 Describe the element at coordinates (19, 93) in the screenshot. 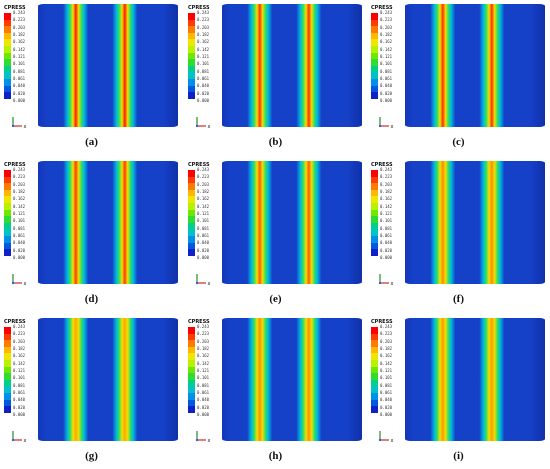

I see `legend-tick-label: 0.020` at that location.